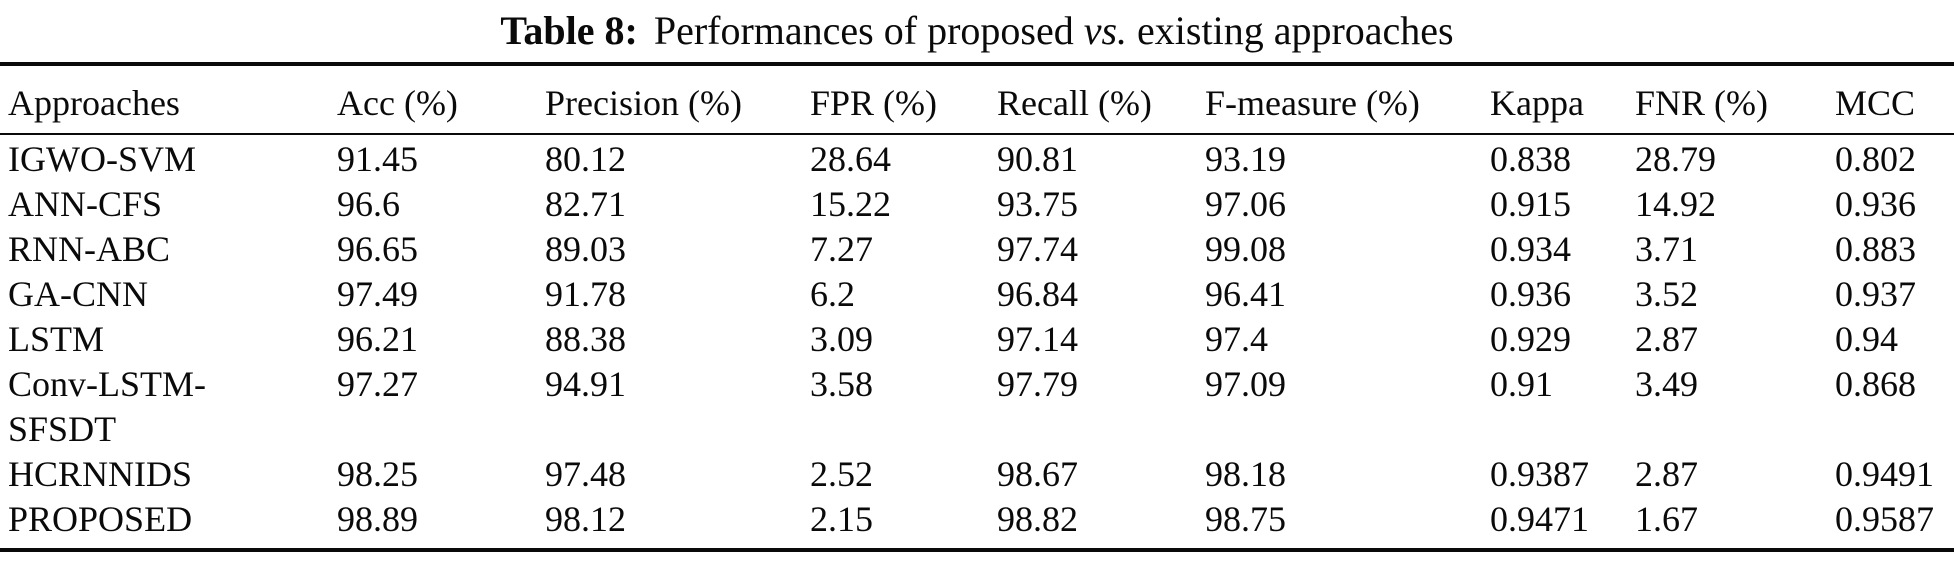 The image size is (1954, 562). What do you see at coordinates (89, 249) in the screenshot?
I see `cell-approach: RNN-ABC` at bounding box center [89, 249].